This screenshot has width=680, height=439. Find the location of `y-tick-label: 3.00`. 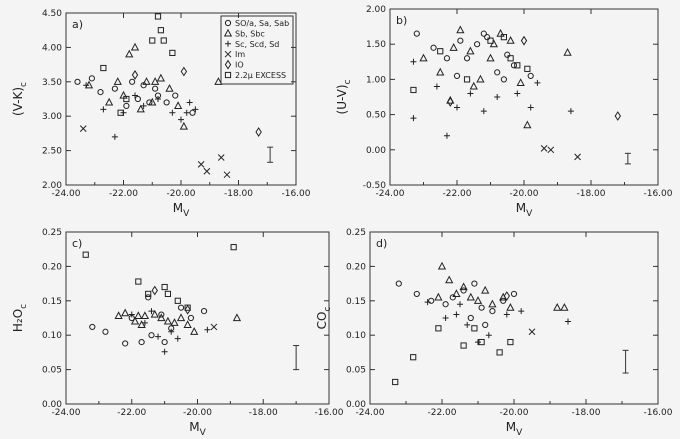

y-tick-label: 3.00 is located at coordinates (52, 117).